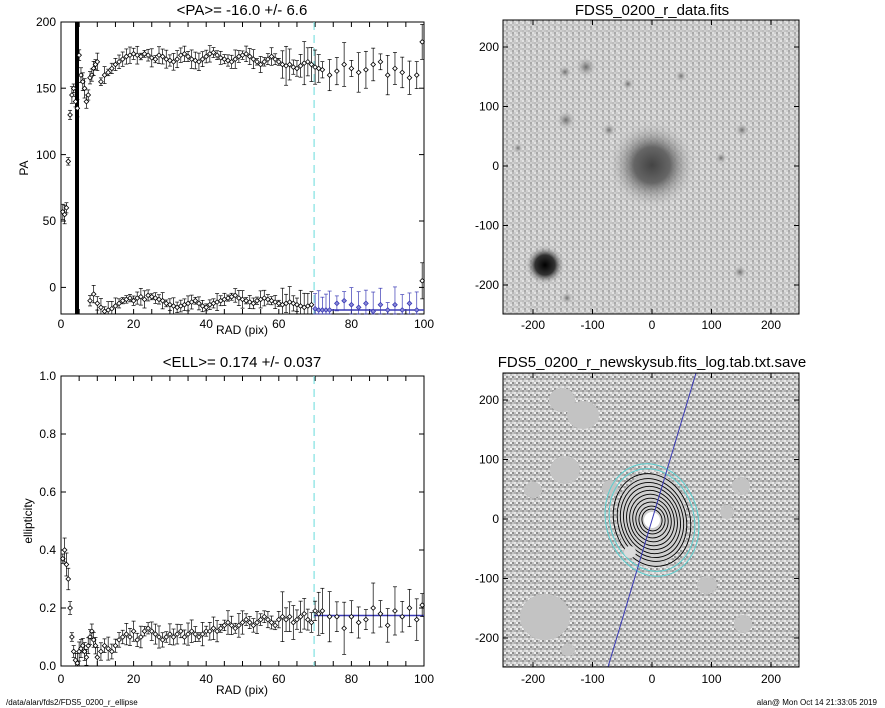  Describe the element at coordinates (533, 325) in the screenshot. I see `img1-xtick: -200` at that location.